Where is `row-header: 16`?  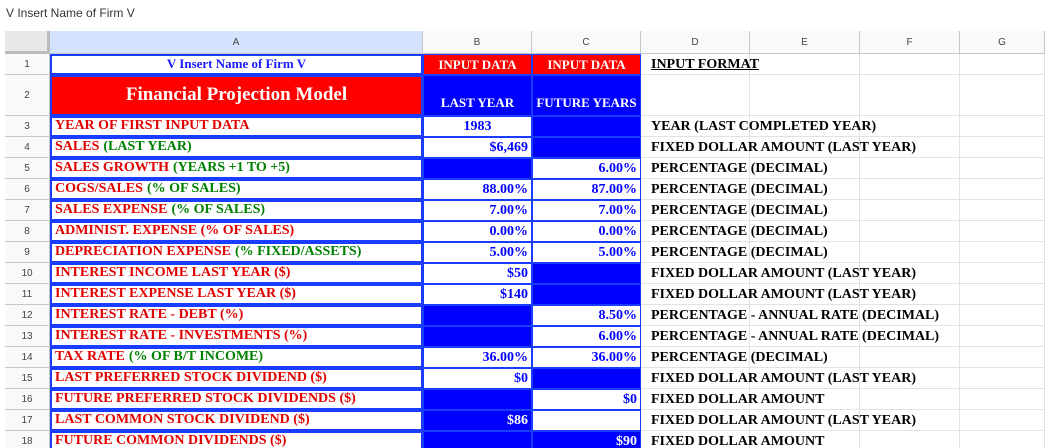
row-header: 16 is located at coordinates (27, 399).